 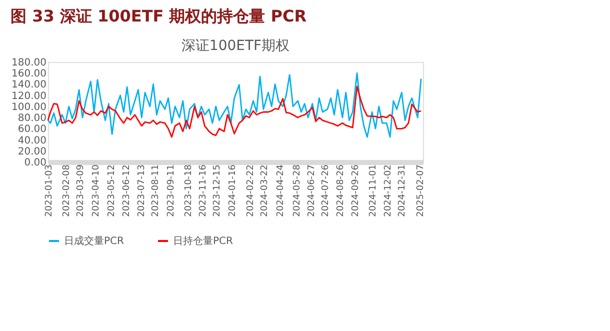 I want to click on chart-title: 图 33 深证 100ETF 期权的持仓量 PCR, so click(x=158, y=16).